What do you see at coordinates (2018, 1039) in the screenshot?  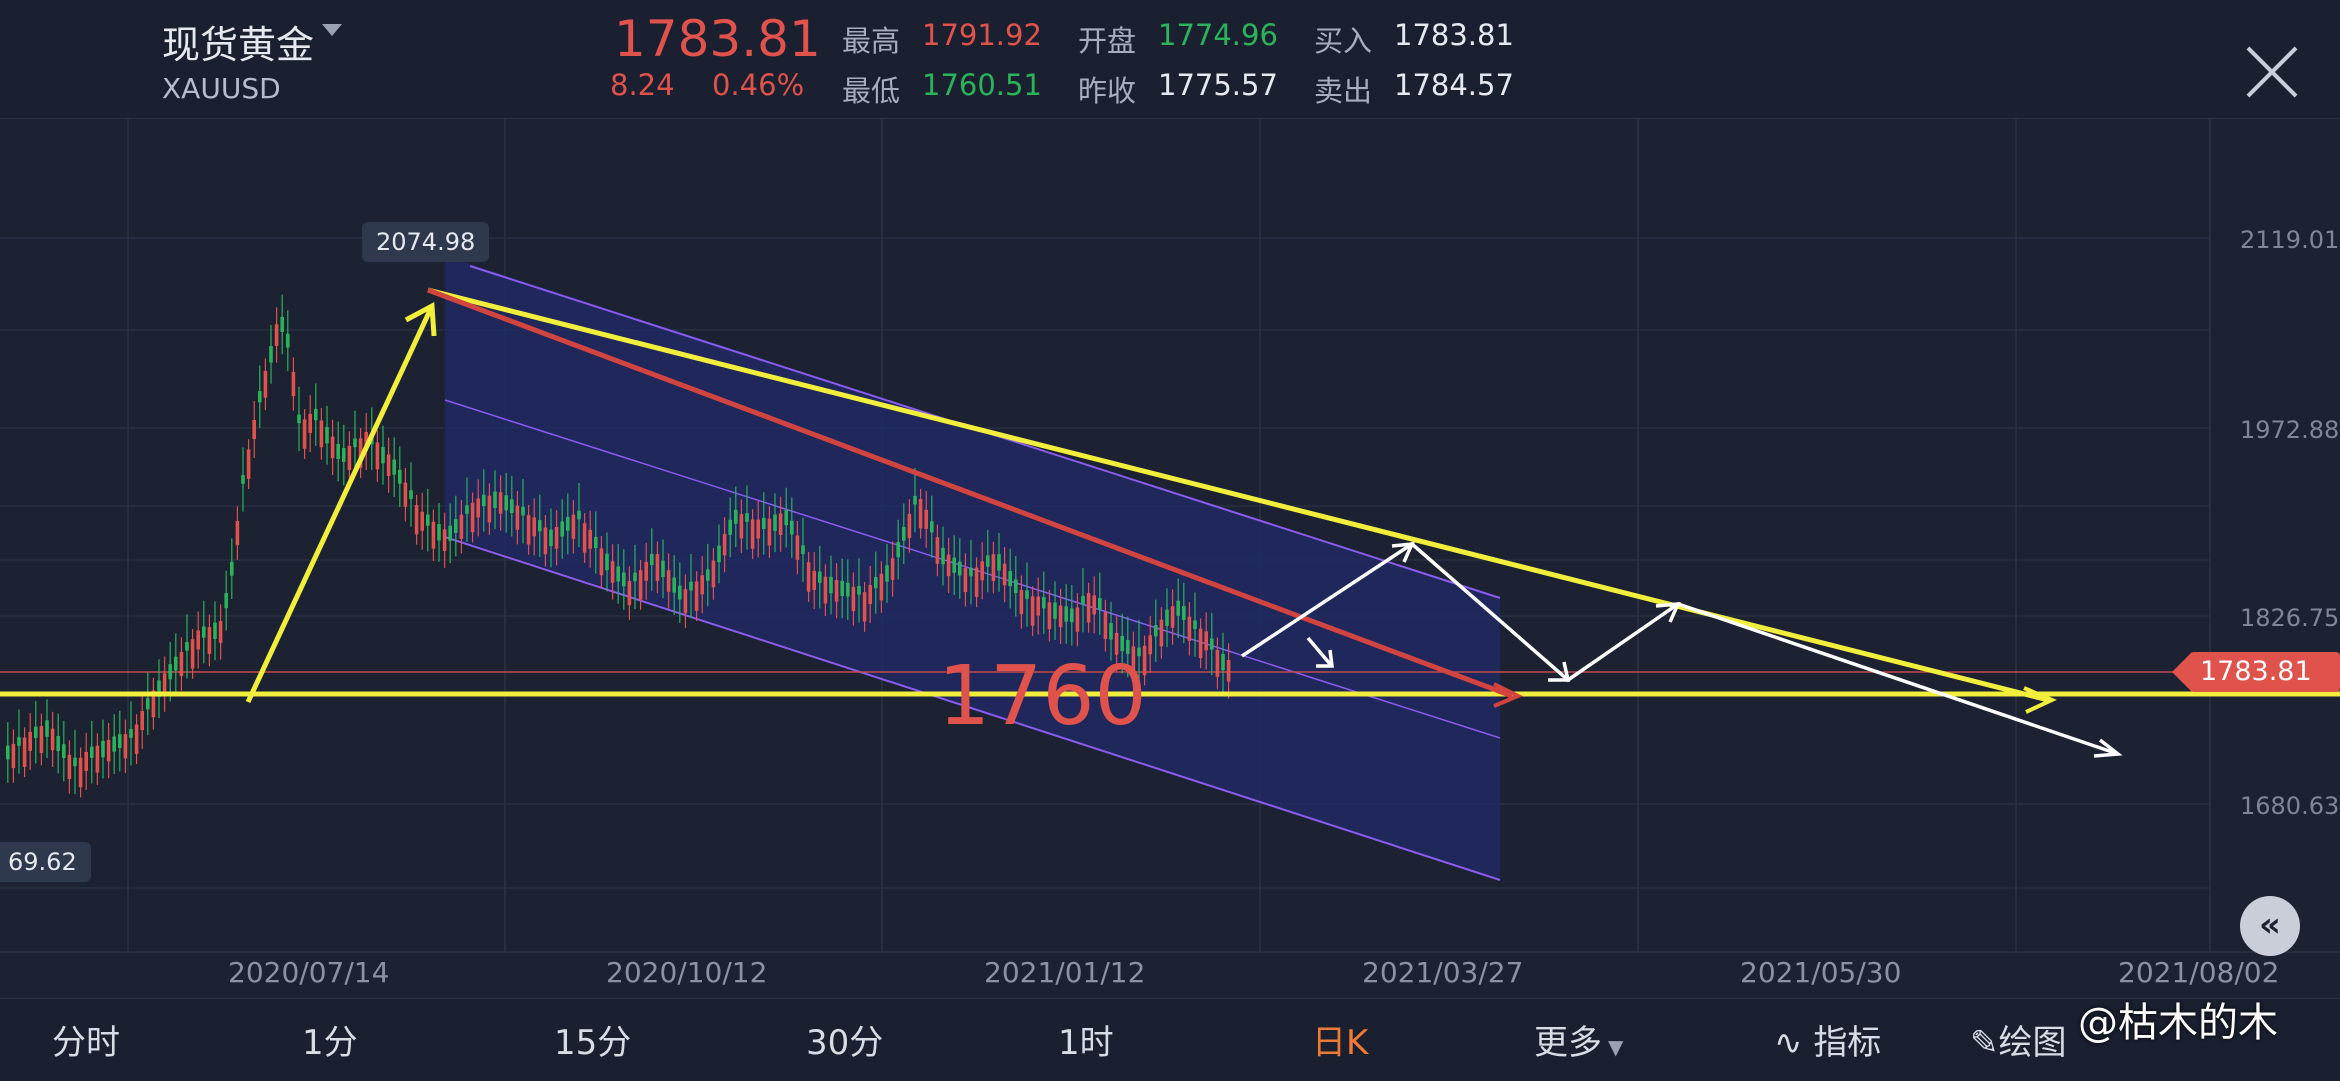 I see `tab-drawing: ✎绘图` at bounding box center [2018, 1039].